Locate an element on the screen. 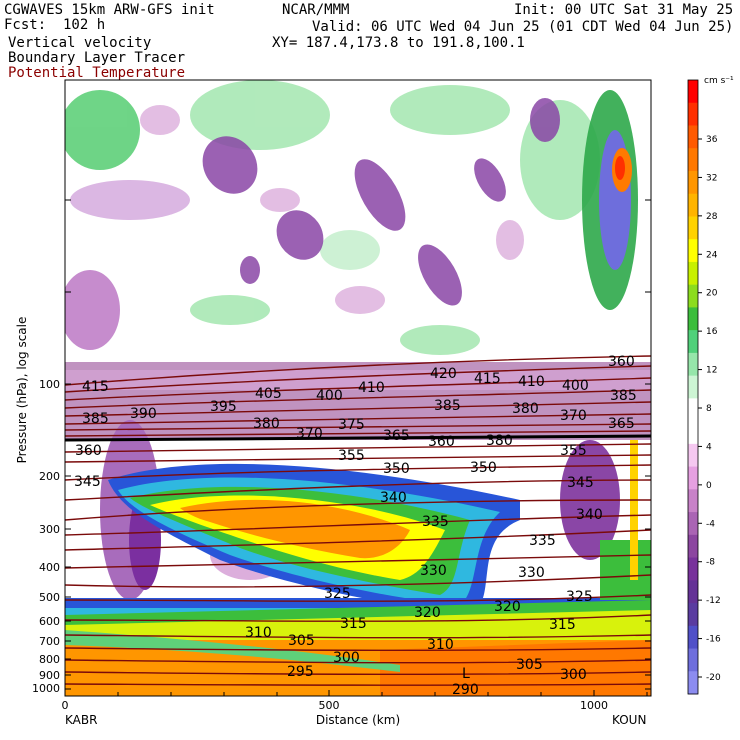 Image resolution: width=740 pixels, height=740 pixels. y-tick-label: 400 is located at coordinates (49, 567).